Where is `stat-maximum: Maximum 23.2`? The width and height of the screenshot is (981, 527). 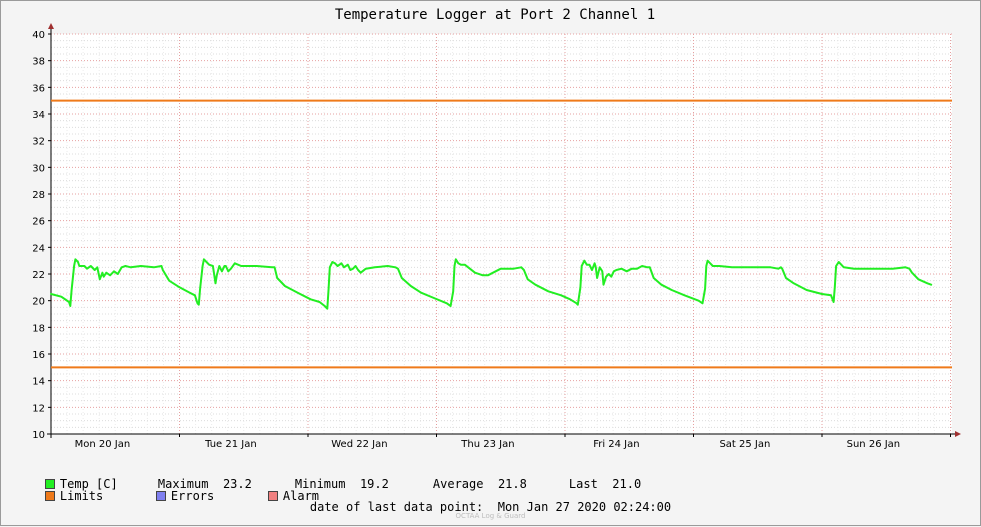
stat-maximum: Maximum 23.2 is located at coordinates (226, 484).